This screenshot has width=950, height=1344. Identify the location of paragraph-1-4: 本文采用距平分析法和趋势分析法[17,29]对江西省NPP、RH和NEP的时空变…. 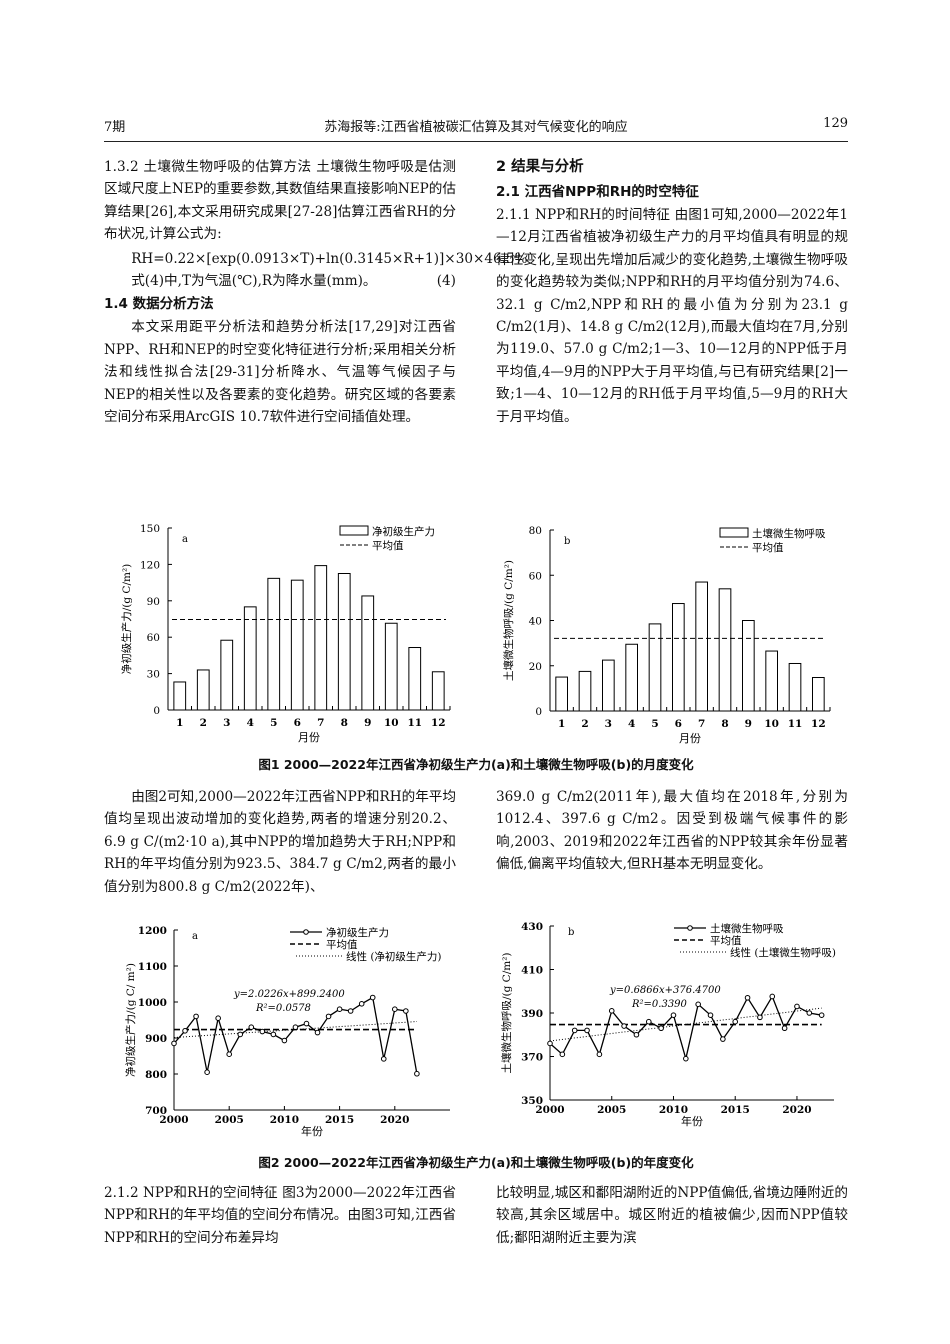
(280, 372).